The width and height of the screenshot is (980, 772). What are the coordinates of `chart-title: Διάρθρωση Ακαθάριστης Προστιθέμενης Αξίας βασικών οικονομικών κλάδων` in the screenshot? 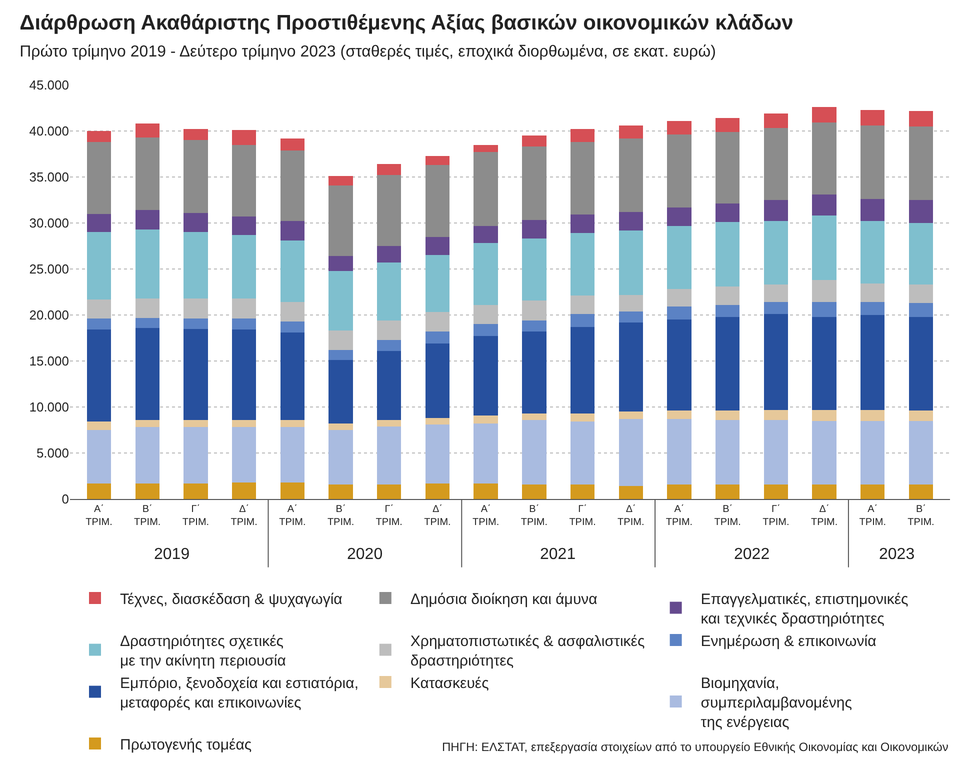 It's located at (407, 22).